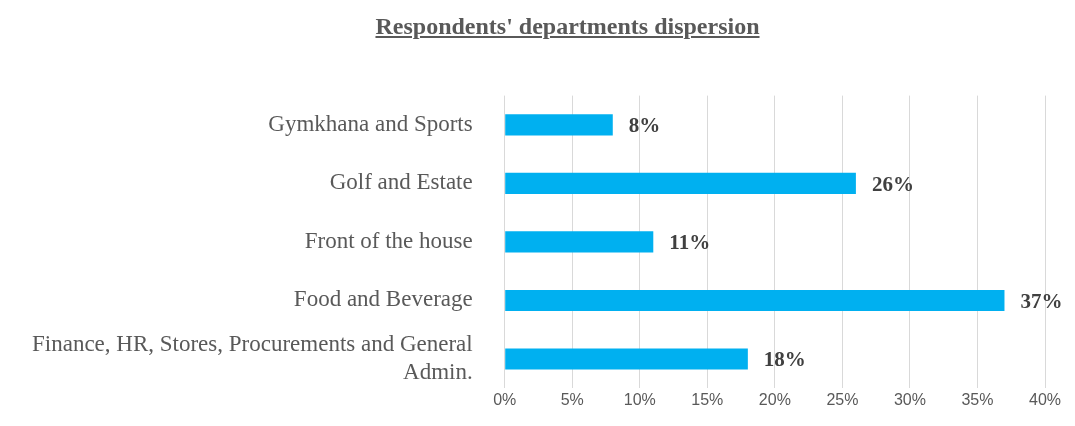 This screenshot has height=426, width=1075. Describe the element at coordinates (572, 400) in the screenshot. I see `x-tick-label: 5%` at that location.